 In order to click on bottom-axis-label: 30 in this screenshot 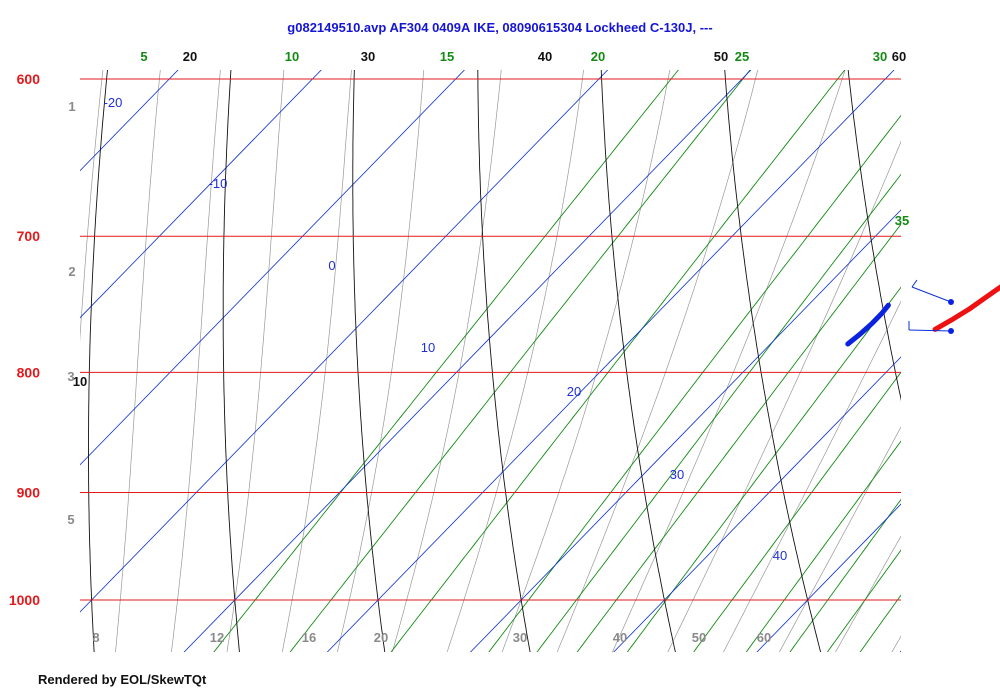, I will do `click(520, 637)`.